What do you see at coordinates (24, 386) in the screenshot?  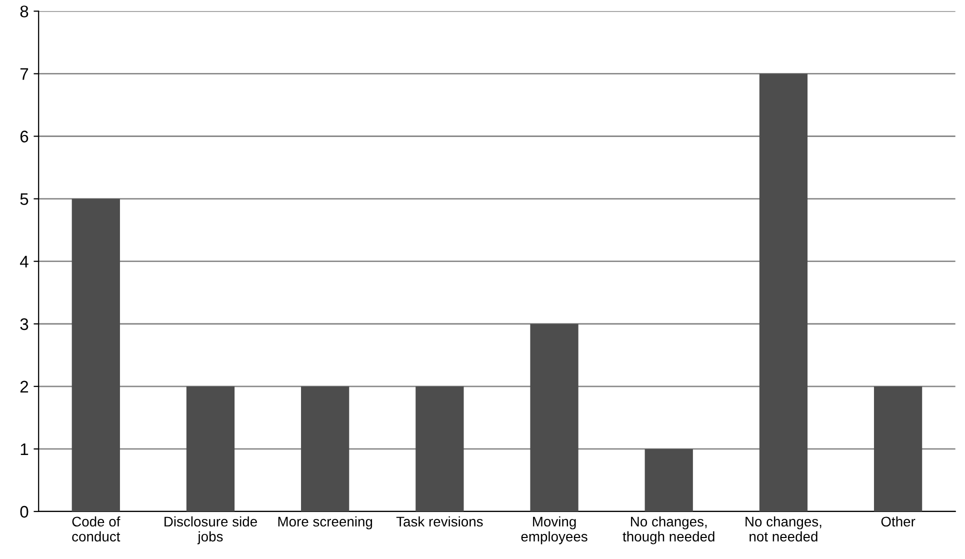 I see `y-tick-label: 2` at bounding box center [24, 386].